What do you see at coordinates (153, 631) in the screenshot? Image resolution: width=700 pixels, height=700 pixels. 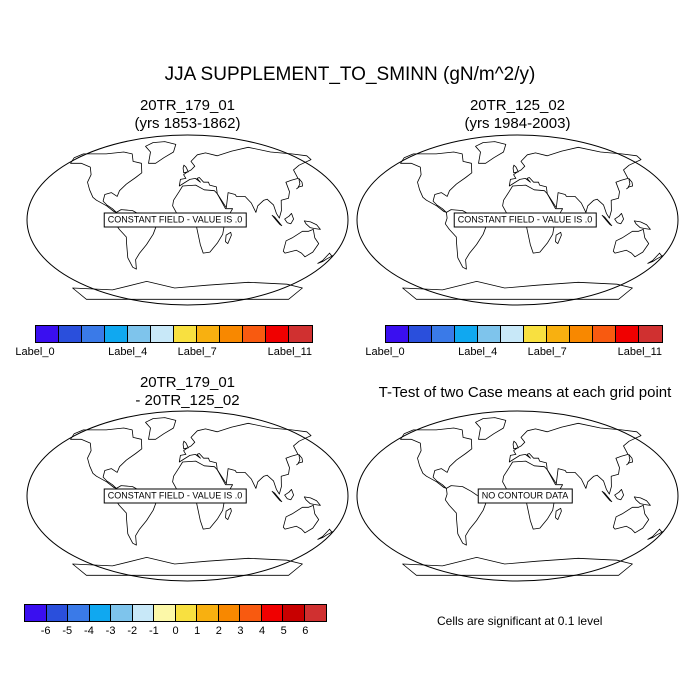 I see `colorbar-tick-label: -1` at bounding box center [153, 631].